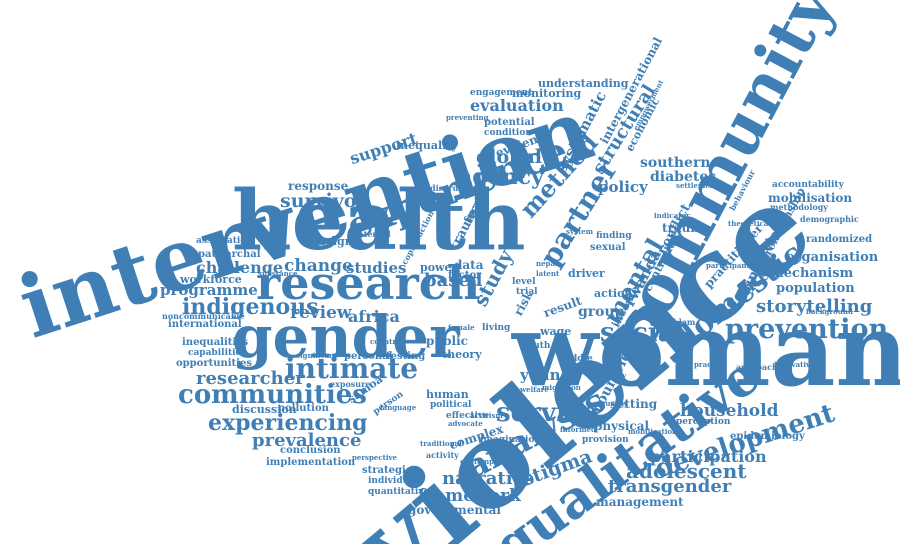 Image resolution: width=900 pixels, height=544 pixels. I want to click on word-group: group, so click(601, 312).